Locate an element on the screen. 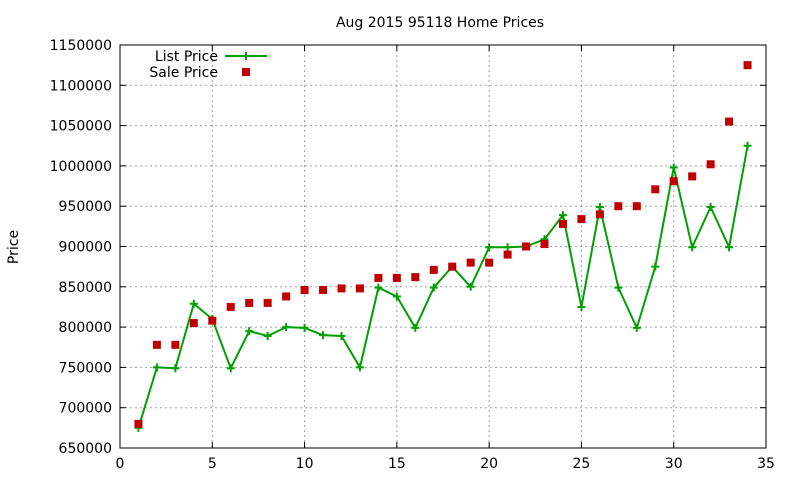 The image size is (800, 480). y-tick-label: 950000 is located at coordinates (85, 207).